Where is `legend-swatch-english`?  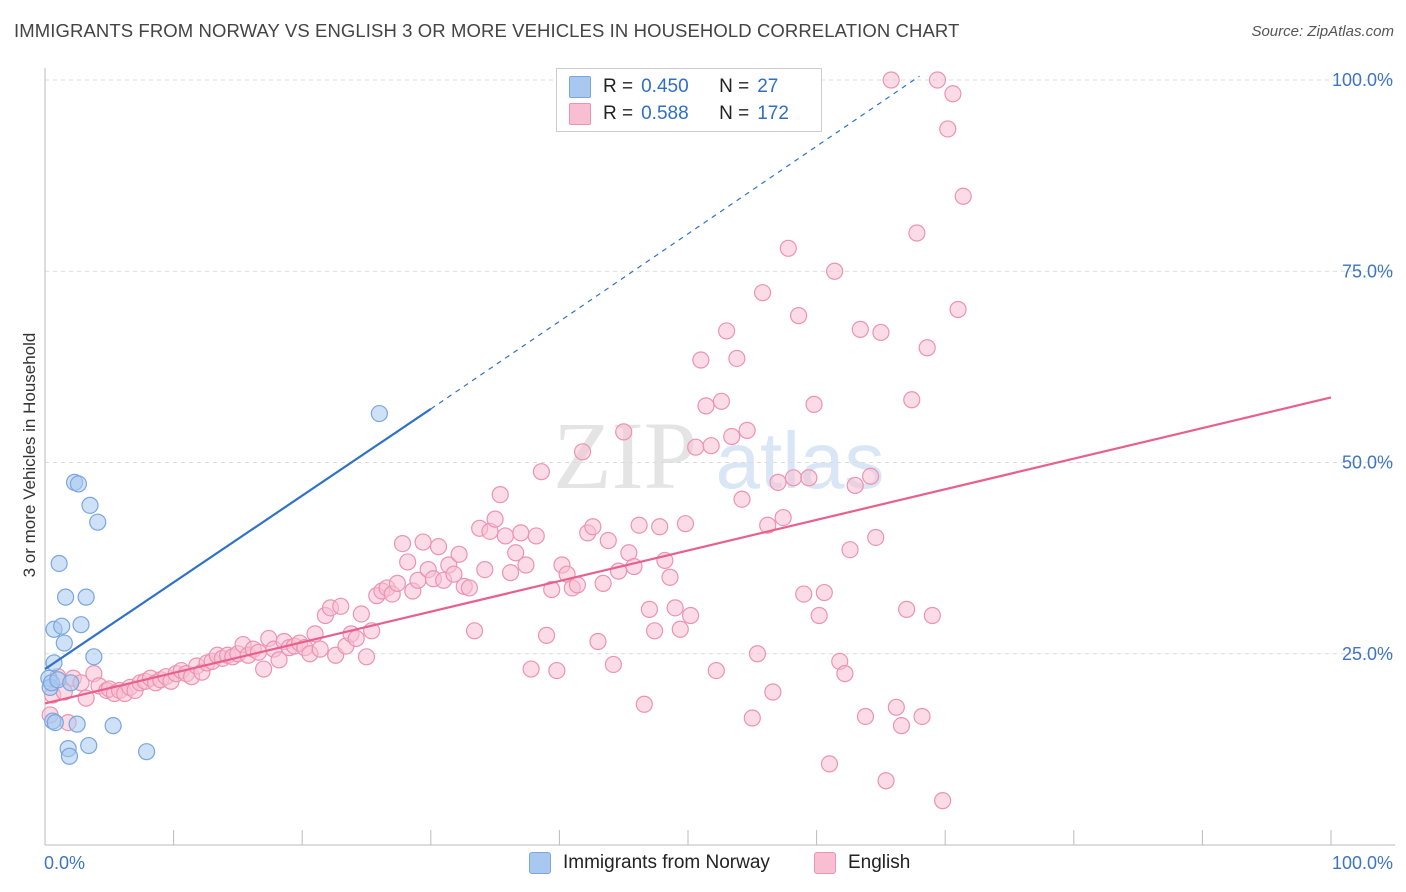
legend-swatch-english is located at coordinates (580, 114).